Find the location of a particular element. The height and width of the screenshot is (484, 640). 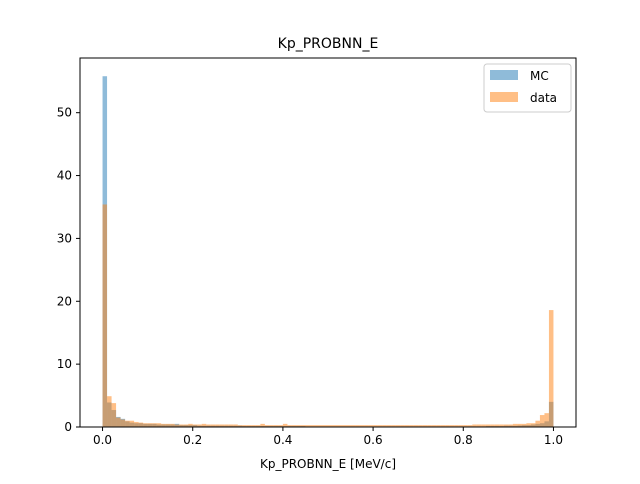

legend-label-mc: MC is located at coordinates (539, 76).